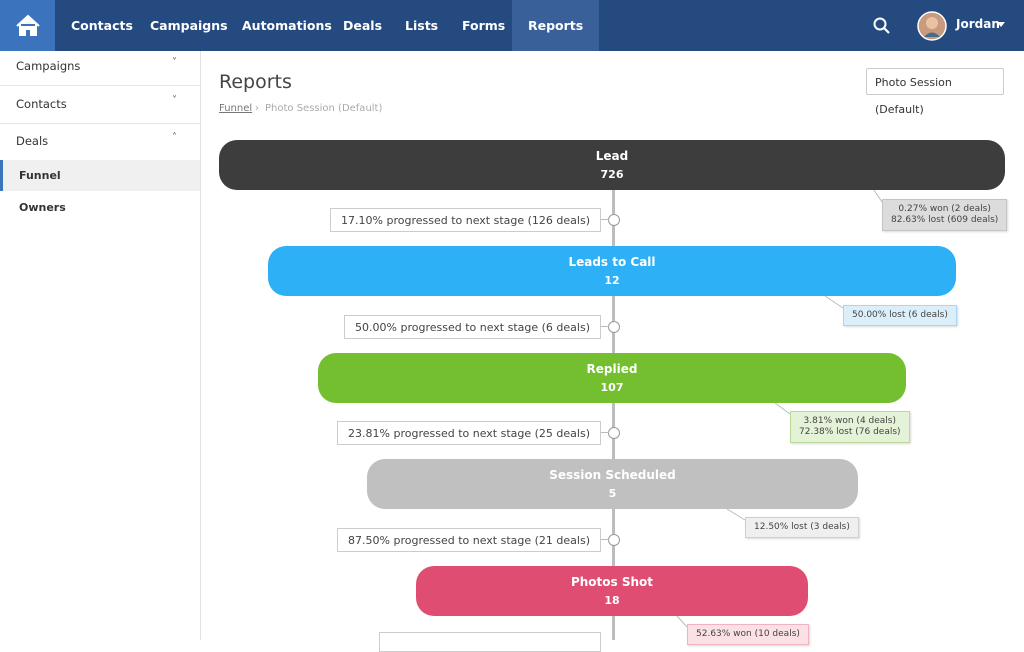  I want to click on nav-item: Contacts, so click(102, 25).